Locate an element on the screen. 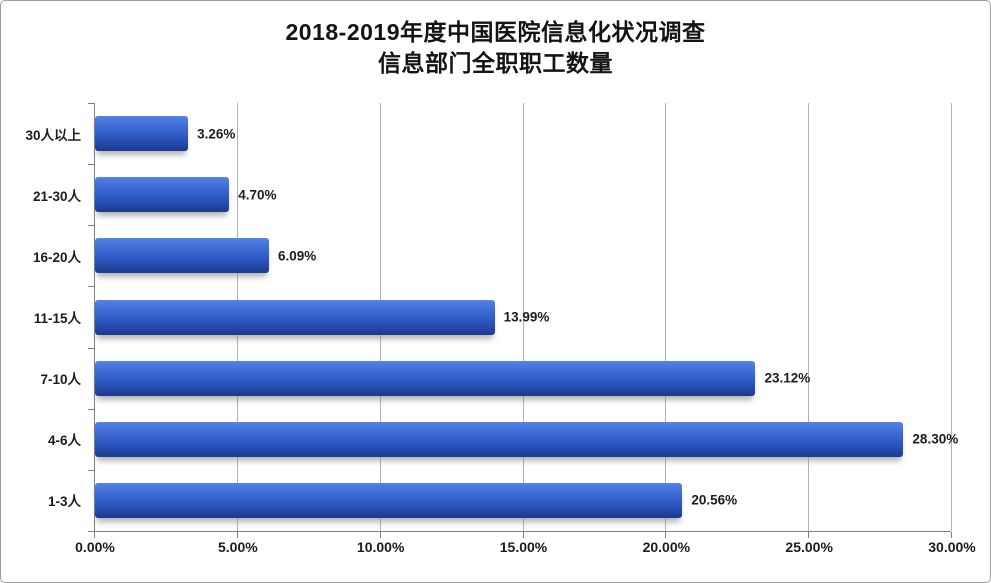 The image size is (991, 583). x-axis-tick-label: 10.00% is located at coordinates (380, 547).